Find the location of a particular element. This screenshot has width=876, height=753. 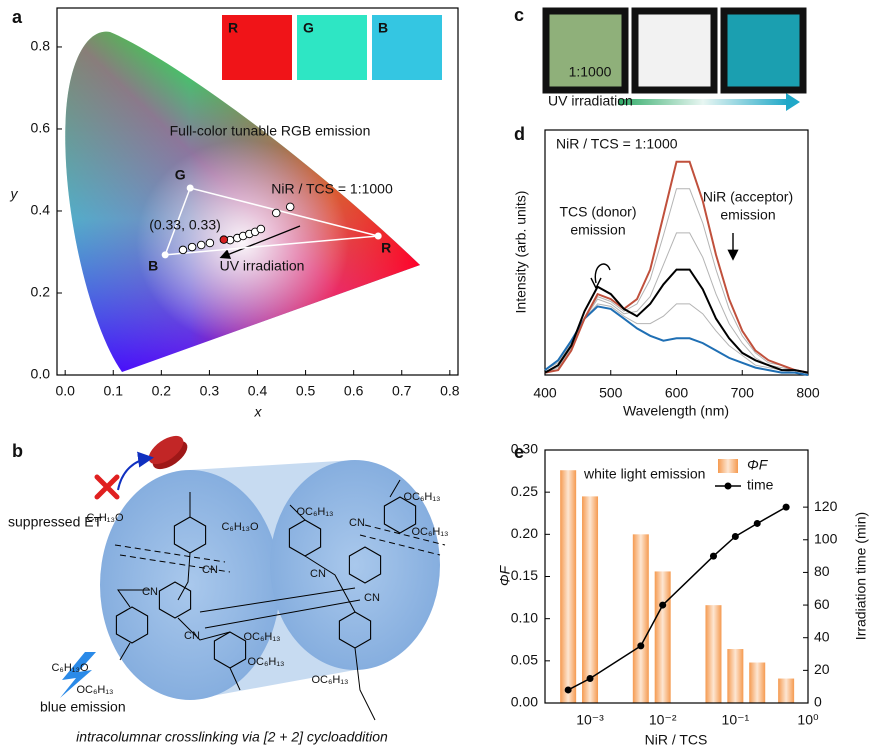

x-tick-label: 0.2 is located at coordinates (162, 391).